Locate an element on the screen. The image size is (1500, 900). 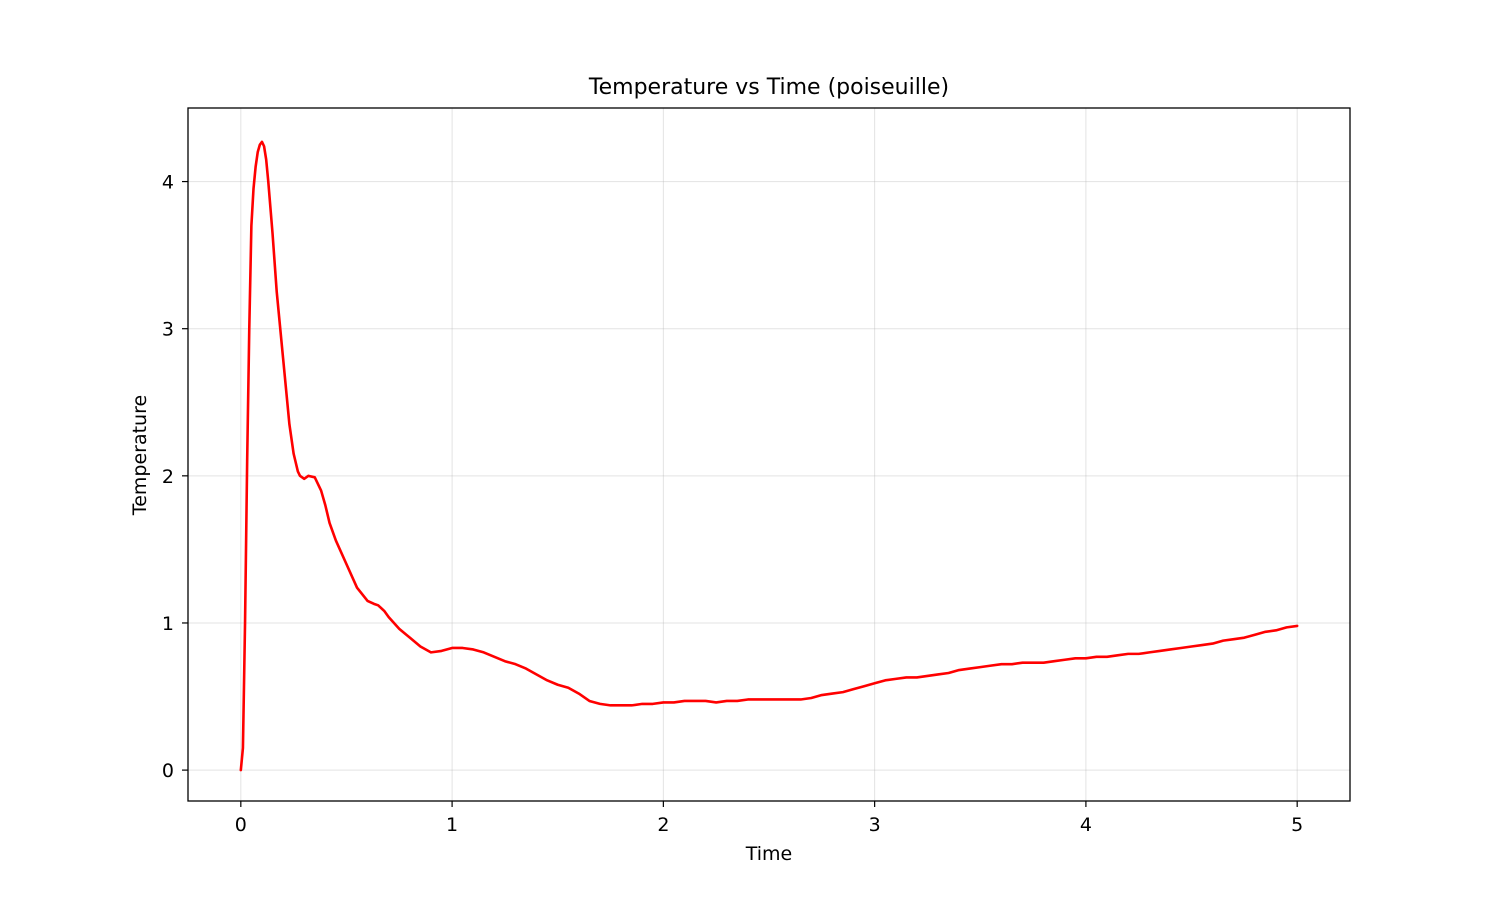
y-tick-label: 3 is located at coordinates (168, 330).